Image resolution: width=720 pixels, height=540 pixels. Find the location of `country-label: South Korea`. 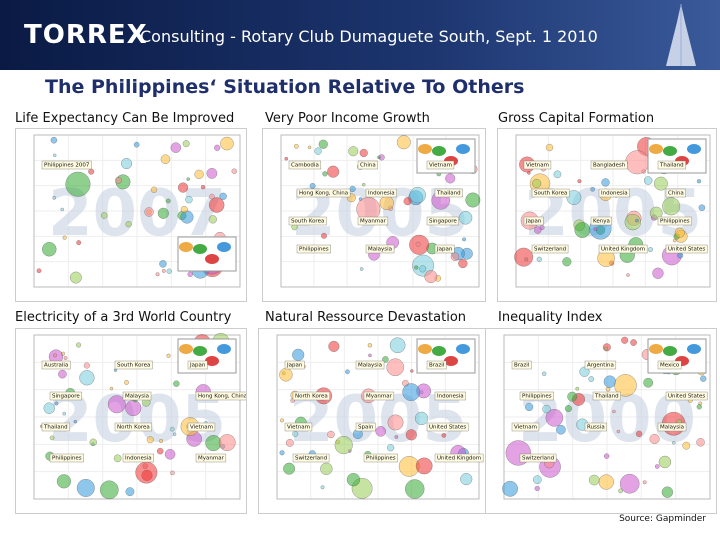

country-label: South Korea is located at coordinates (133, 365).